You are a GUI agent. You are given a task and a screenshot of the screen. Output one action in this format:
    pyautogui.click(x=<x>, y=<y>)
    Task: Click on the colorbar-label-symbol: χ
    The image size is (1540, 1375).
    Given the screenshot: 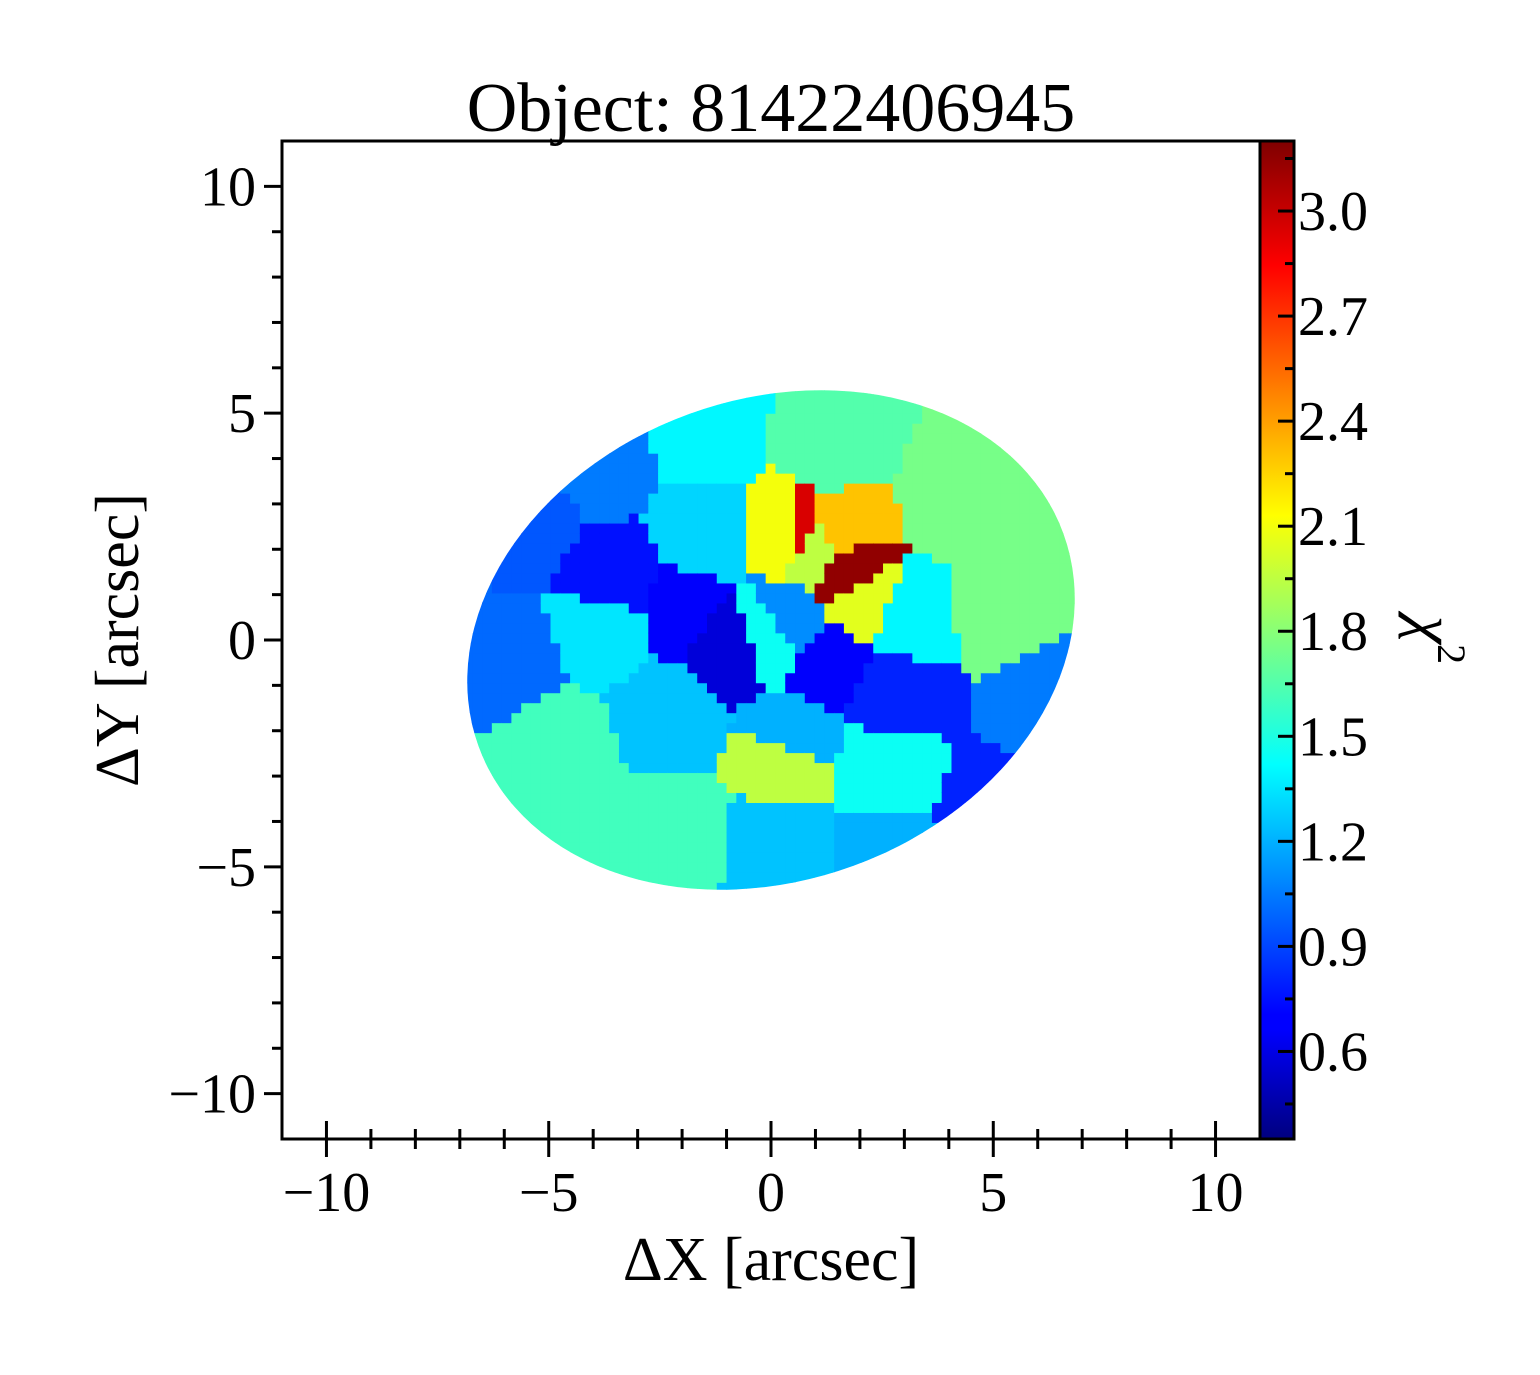 What is the action you would take?
    pyautogui.click(x=1433, y=628)
    